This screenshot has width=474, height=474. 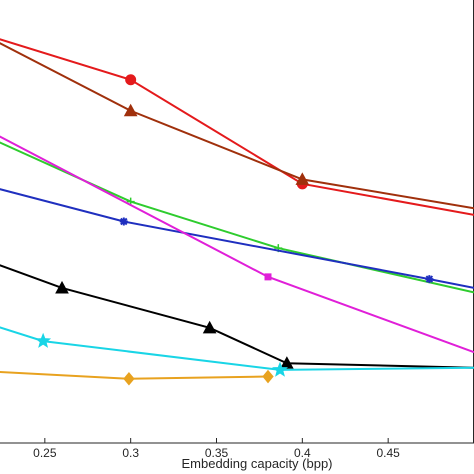 I want to click on x-tick-label: 0.4, so click(x=302, y=453).